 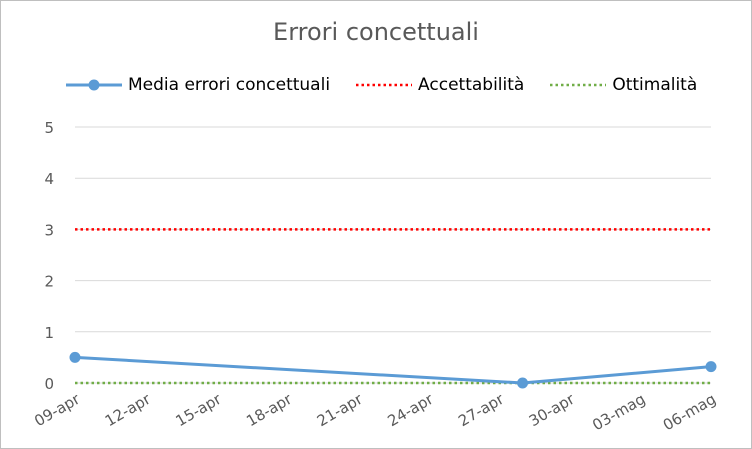 I want to click on legend-item-accettabilita: Accettabilità, so click(x=440, y=85).